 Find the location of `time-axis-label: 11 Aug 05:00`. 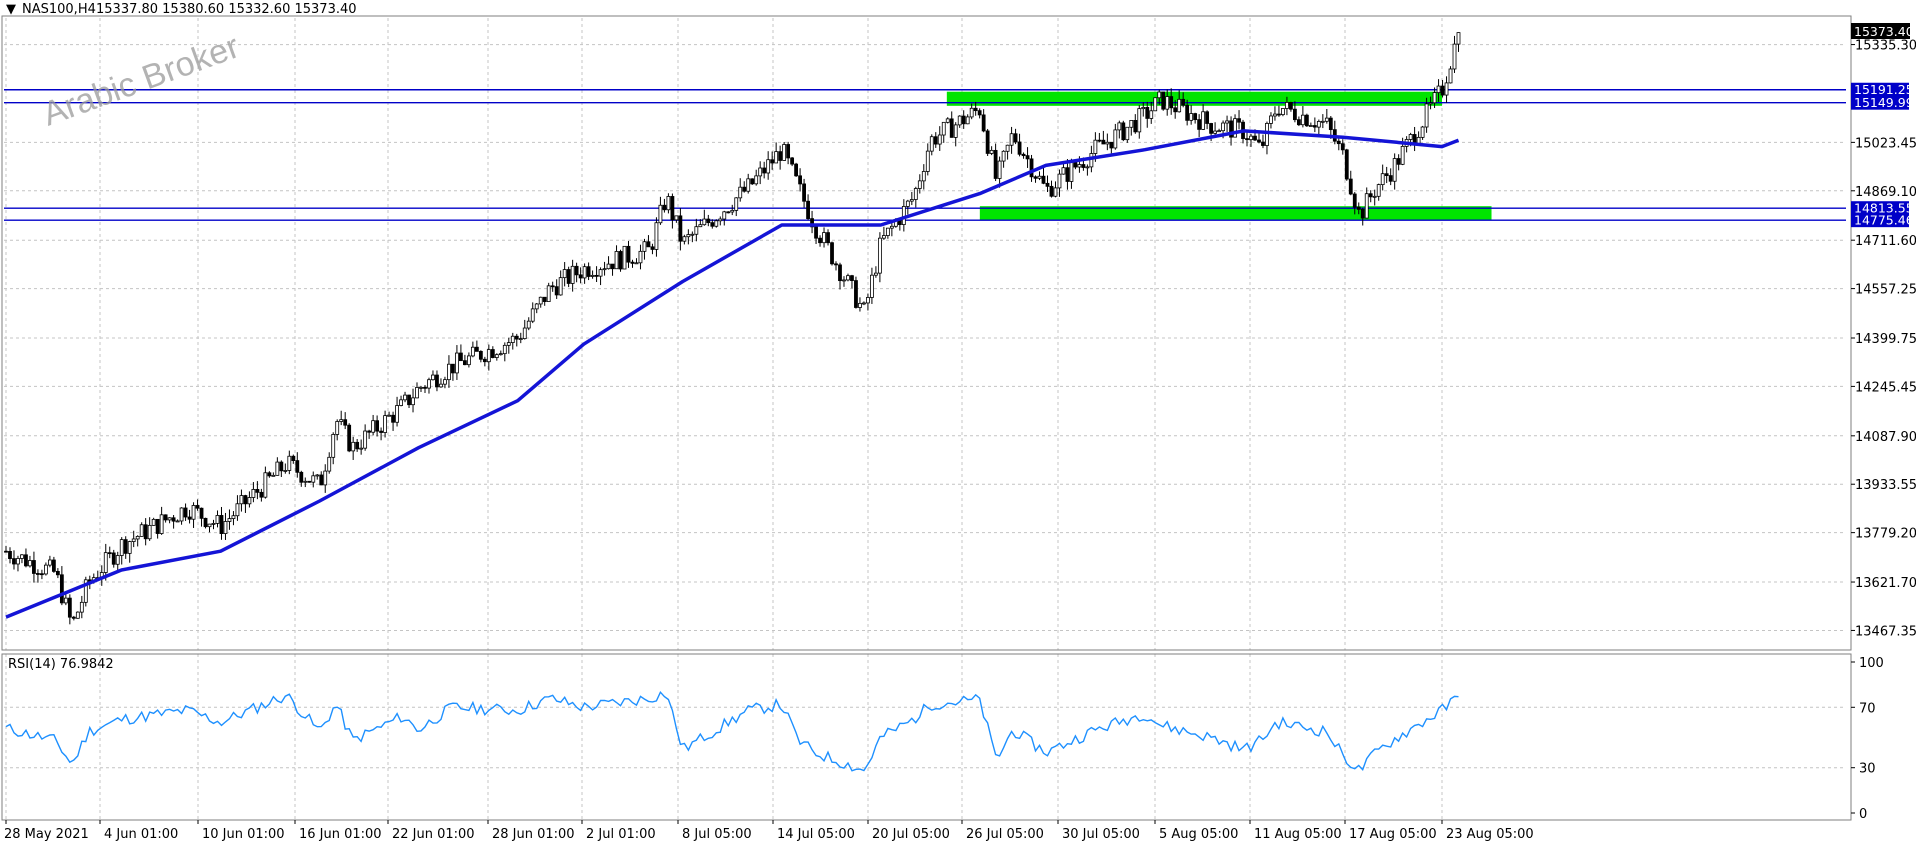

time-axis-label: 11 Aug 05:00 is located at coordinates (1298, 834).